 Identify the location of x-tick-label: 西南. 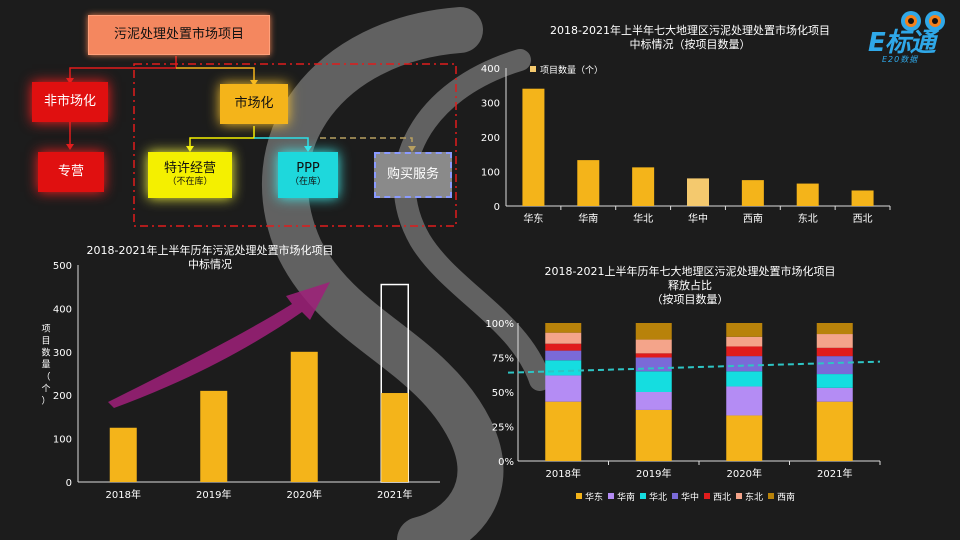
(753, 218).